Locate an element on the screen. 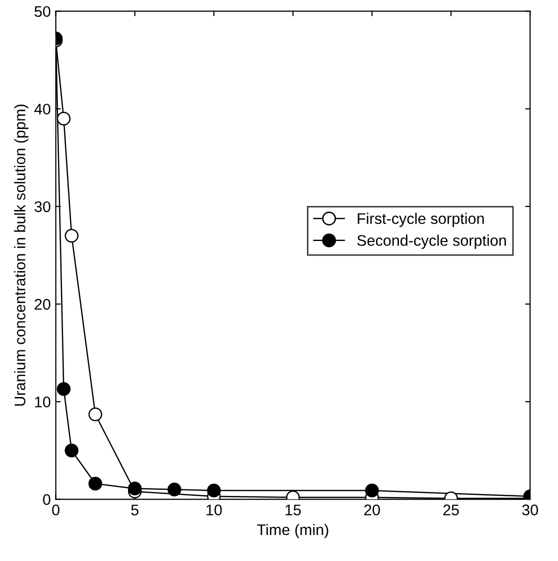 This screenshot has height=561, width=558. x-tick-label: 0 is located at coordinates (56, 510).